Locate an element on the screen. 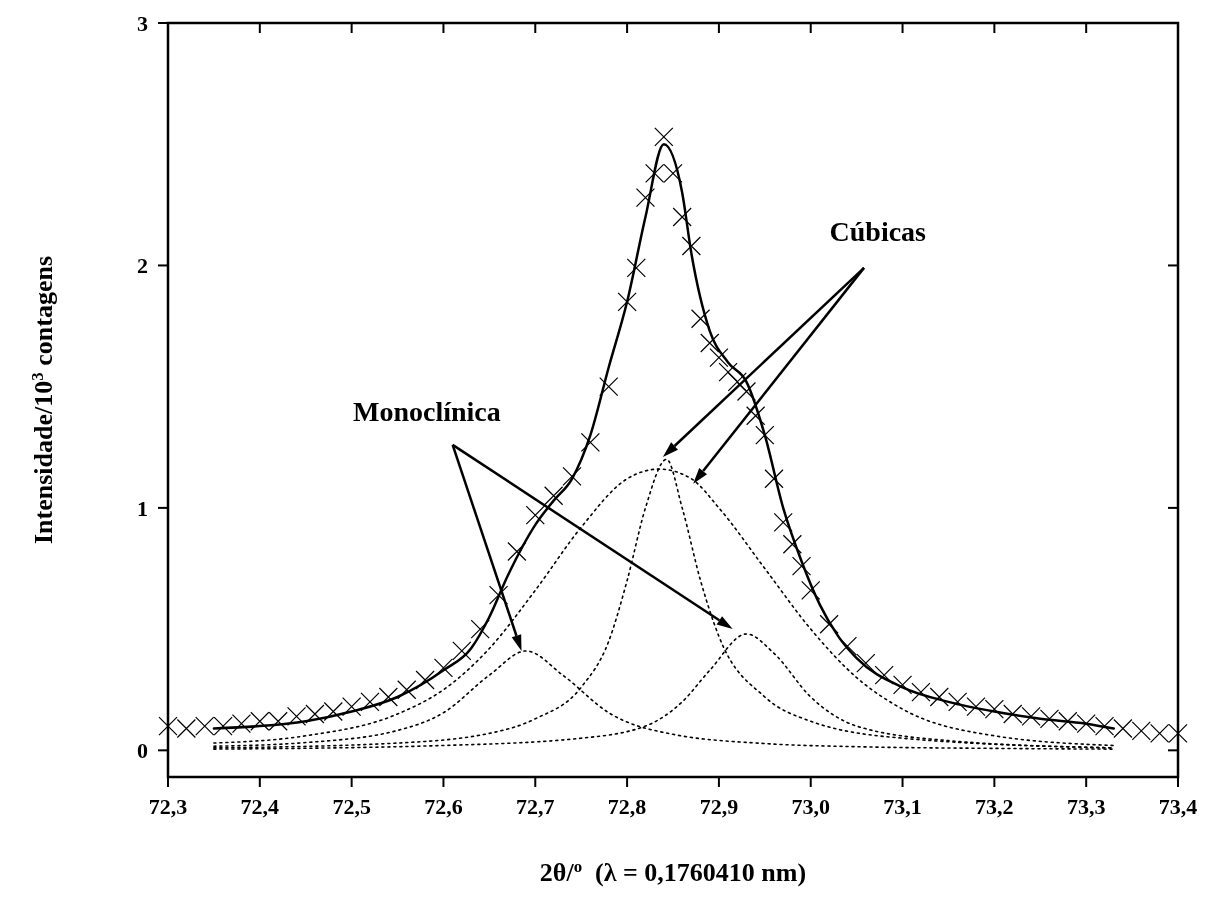 This screenshot has width=1210, height=909. x-tick-label: 72,3 is located at coordinates (168, 806).